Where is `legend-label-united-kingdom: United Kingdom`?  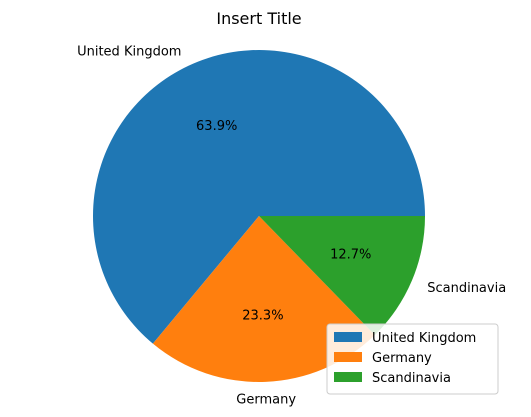
legend-label-united-kingdom: United Kingdom is located at coordinates (424, 338).